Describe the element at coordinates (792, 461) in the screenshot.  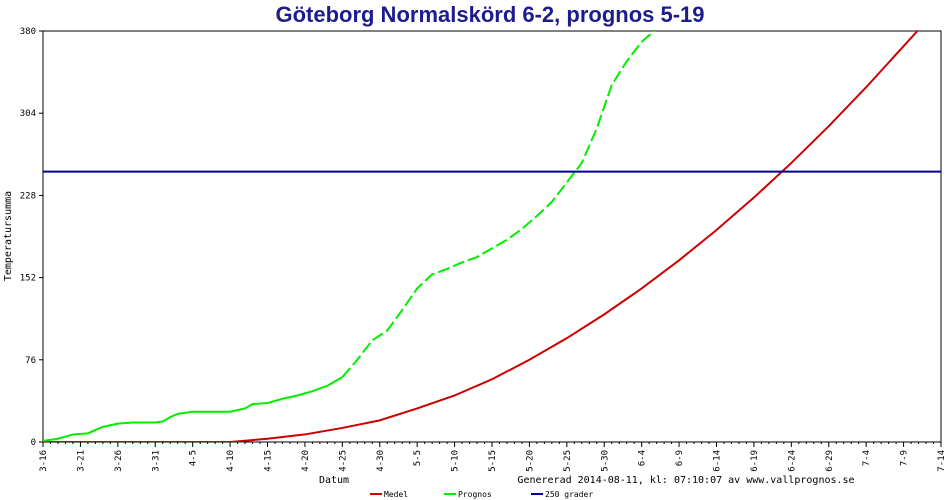
I see `x-tick-label: 6-24` at that location.